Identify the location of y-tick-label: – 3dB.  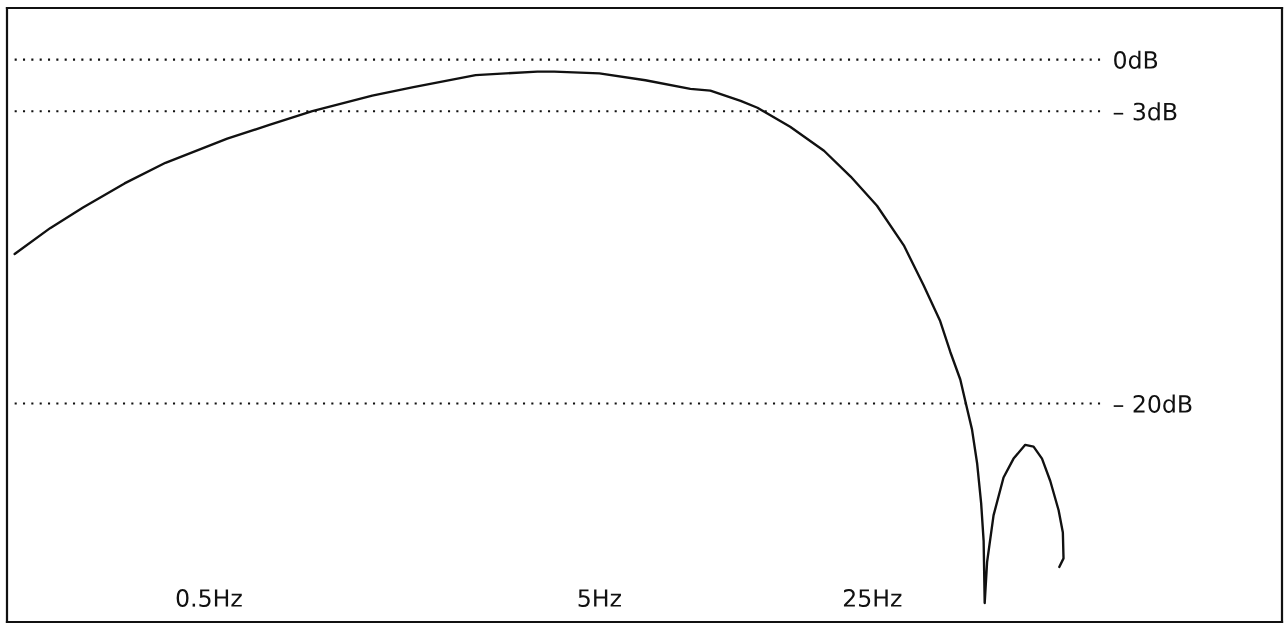
(1145, 111).